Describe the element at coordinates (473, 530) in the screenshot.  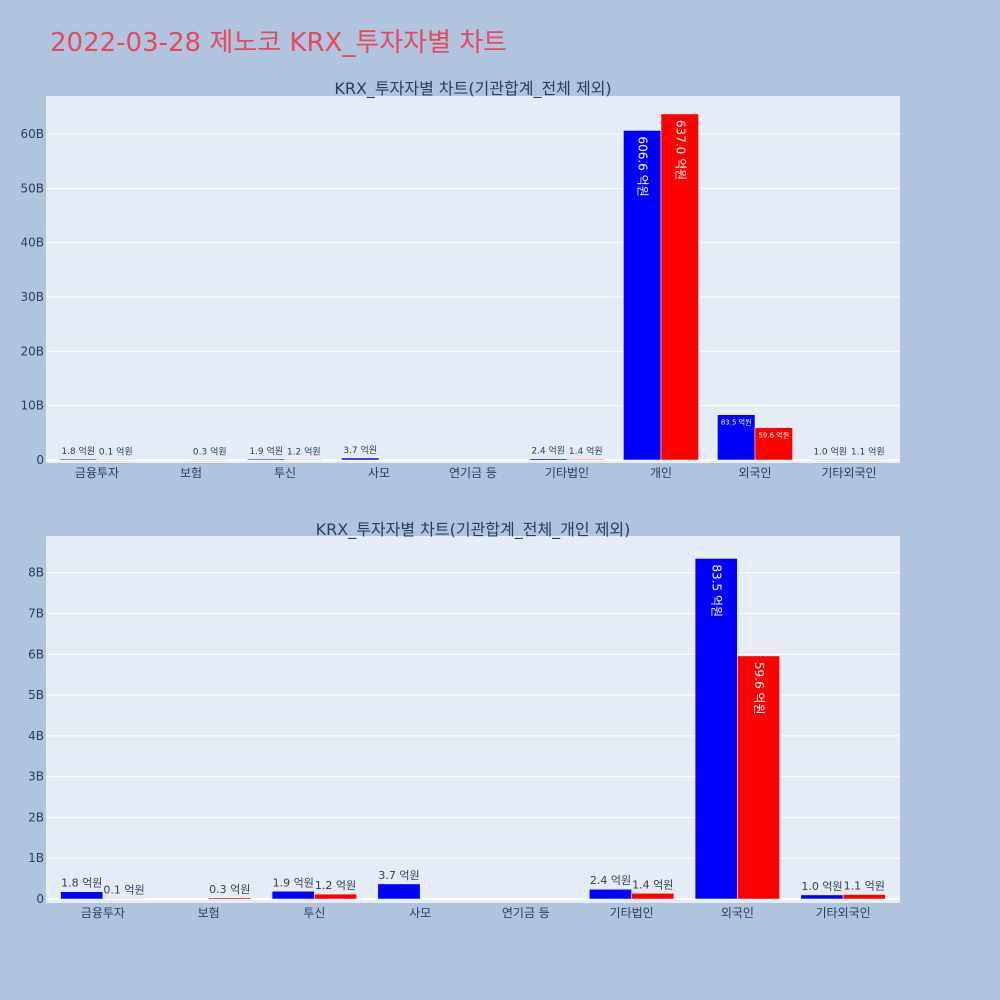
I see `chart-title: KRX_투자자별 차트(기관합계_전체_개인 제외)` at that location.